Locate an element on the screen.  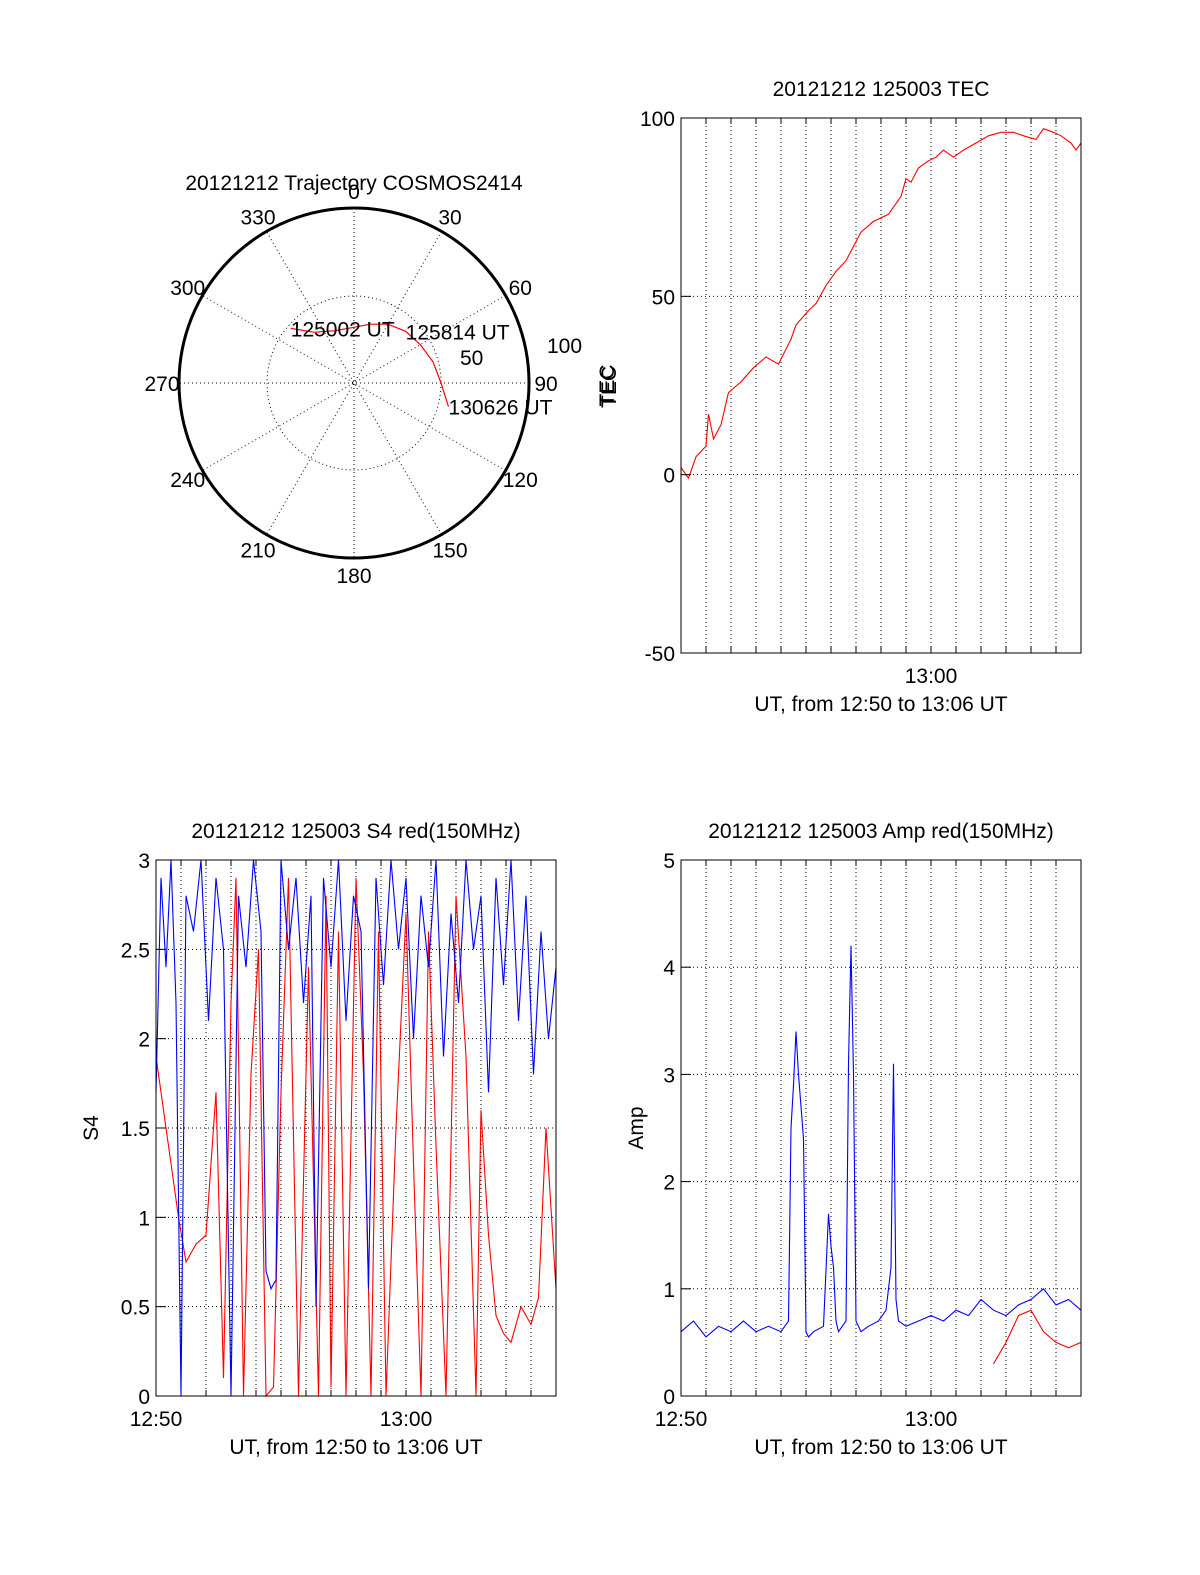
azimuth-label: 330 is located at coordinates (257, 218).